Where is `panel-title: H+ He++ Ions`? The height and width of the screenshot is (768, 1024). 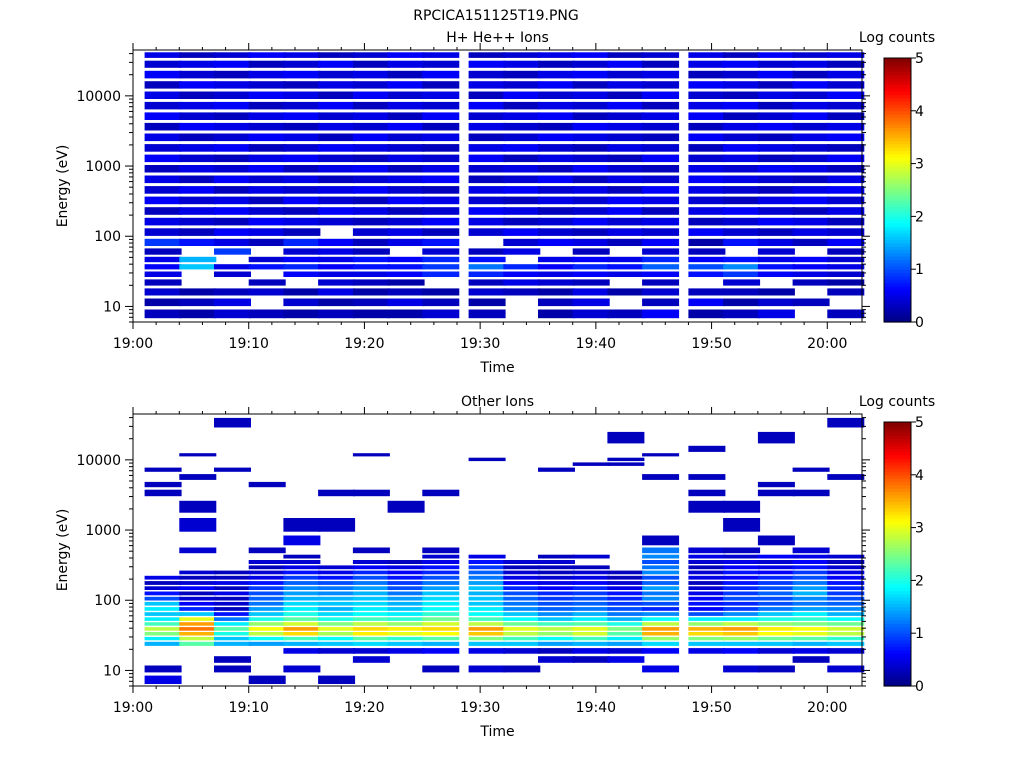 panel-title: H+ He++ Ions is located at coordinates (497, 38).